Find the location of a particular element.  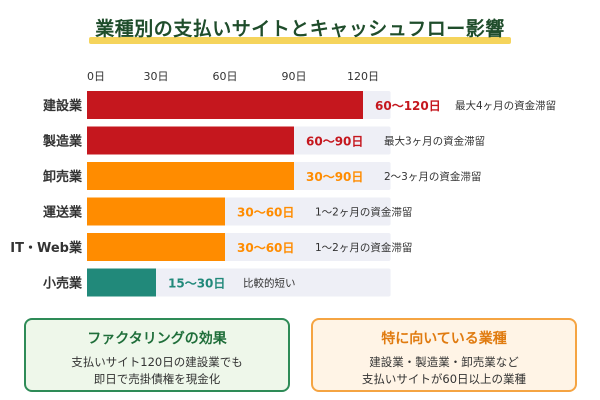

factoring-effect-card: ファクタリングの効果 支払いサイト120日の建設業でも 即日で売掛債権を現金化 is located at coordinates (157, 355).